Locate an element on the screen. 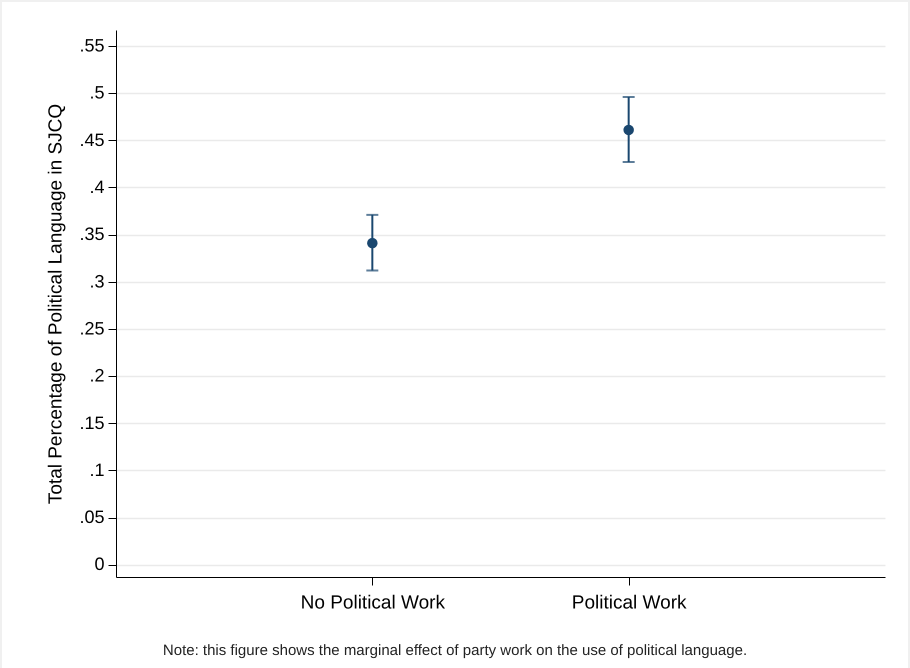 This screenshot has height=668, width=910. y-tick-label: .15 is located at coordinates (91, 422).